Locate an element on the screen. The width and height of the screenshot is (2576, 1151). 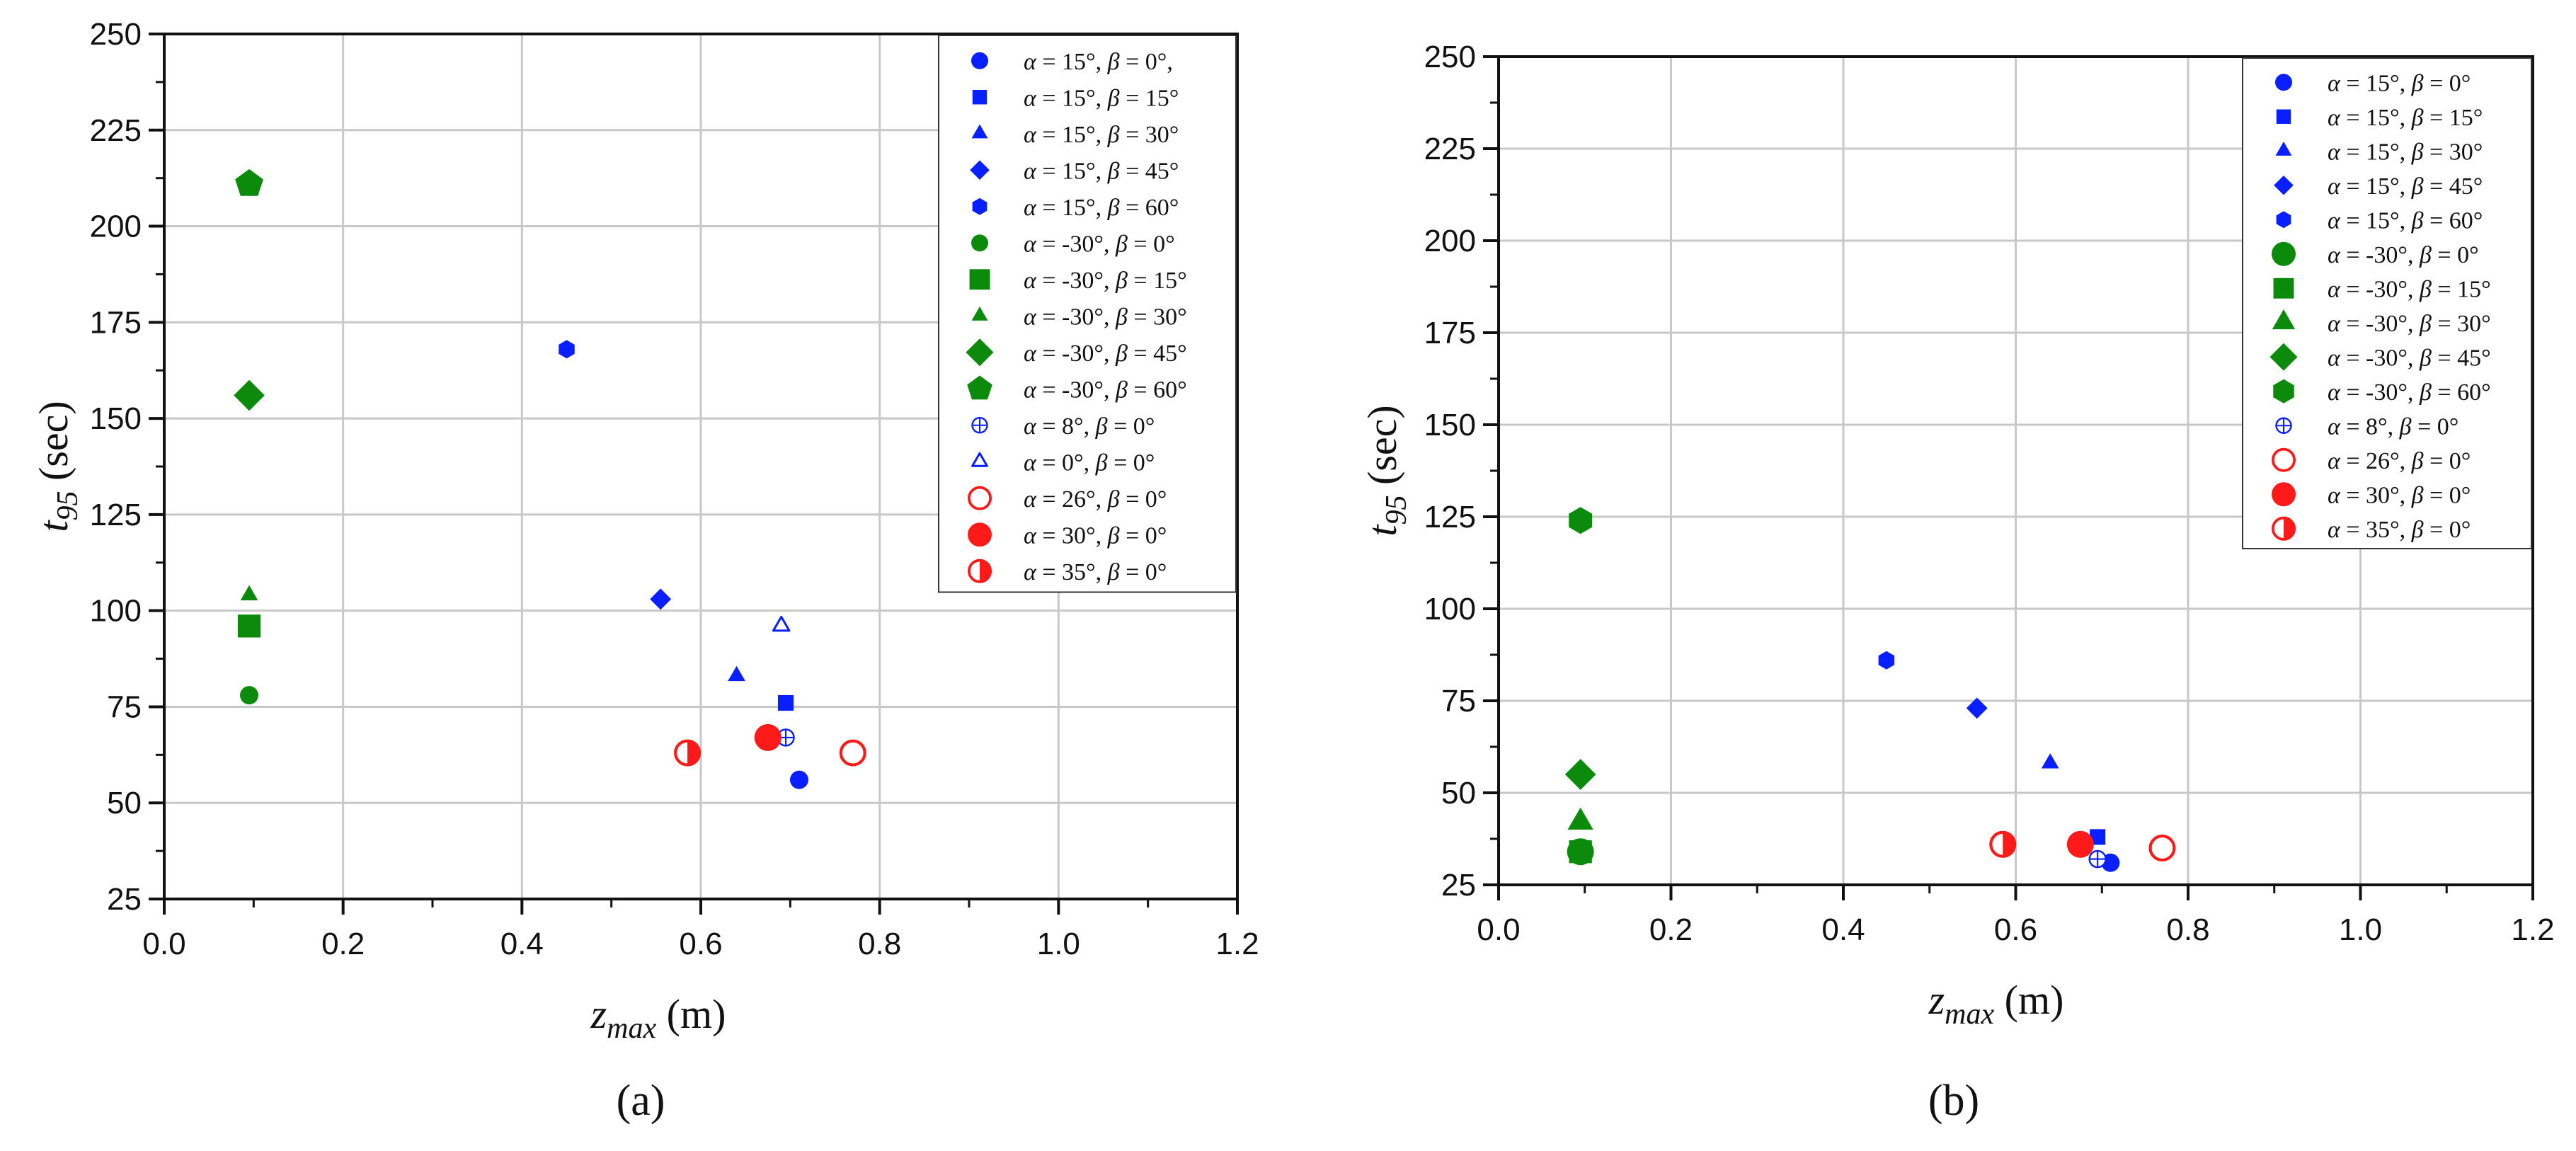
legend-label: α = 15°, β = 0°, is located at coordinates (1098, 62).